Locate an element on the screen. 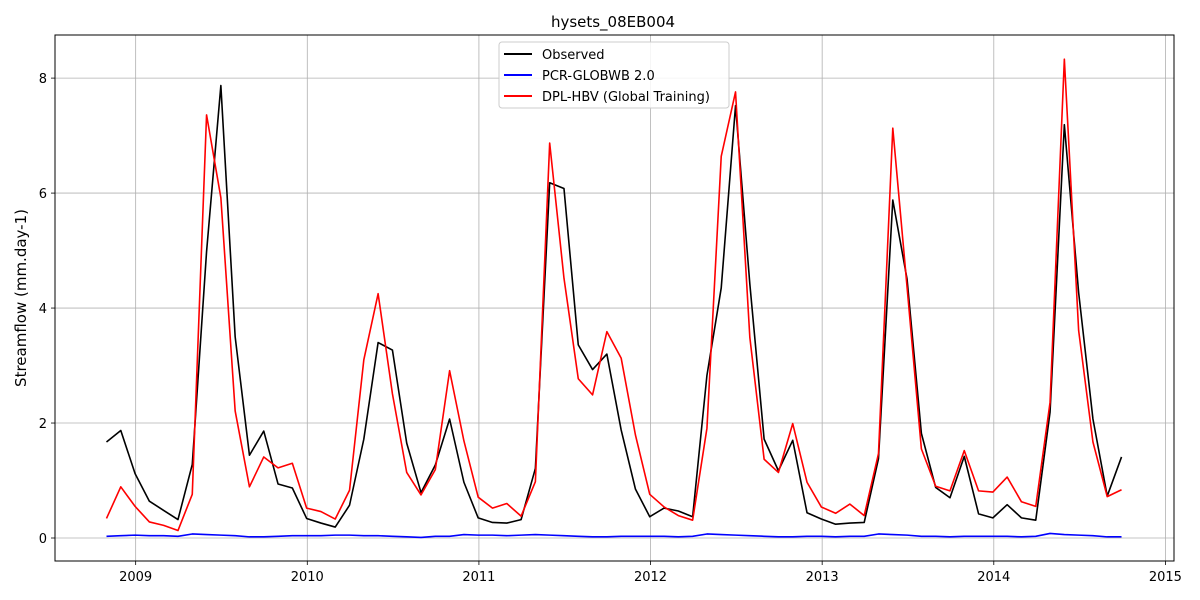 The height and width of the screenshot is (600, 1200). legend-label: Observed is located at coordinates (573, 55).